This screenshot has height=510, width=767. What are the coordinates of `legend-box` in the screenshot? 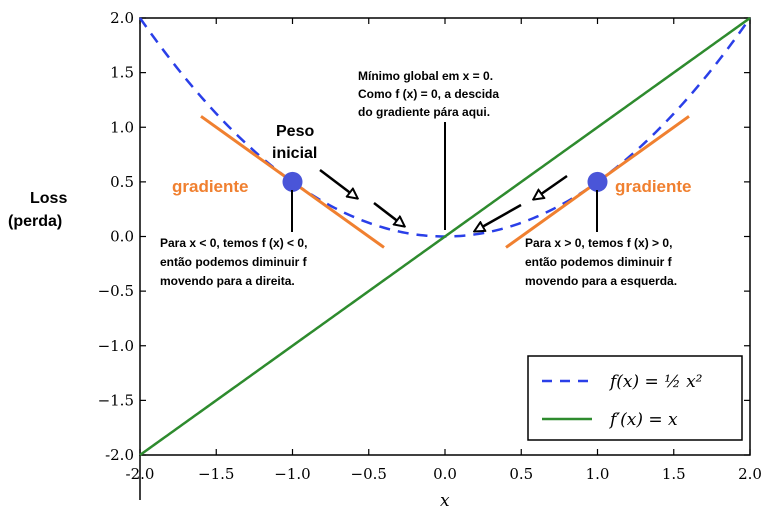 It's located at (635, 398).